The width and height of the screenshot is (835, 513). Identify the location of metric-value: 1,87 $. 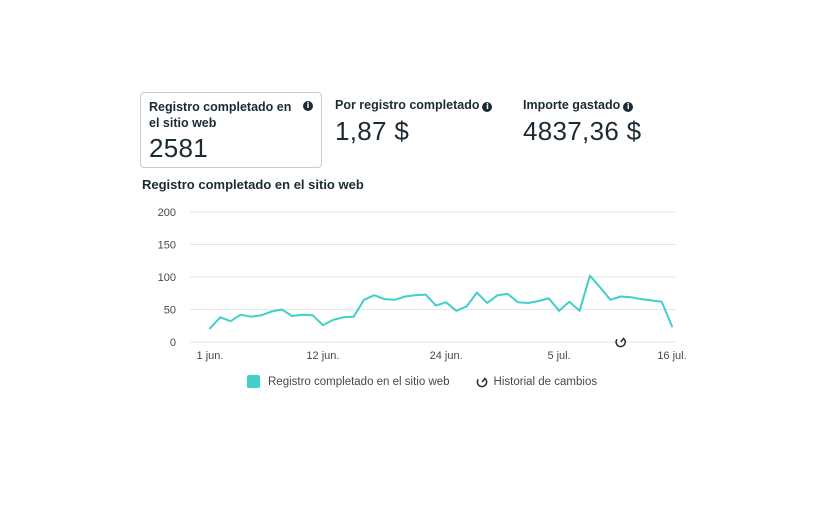
(372, 131).